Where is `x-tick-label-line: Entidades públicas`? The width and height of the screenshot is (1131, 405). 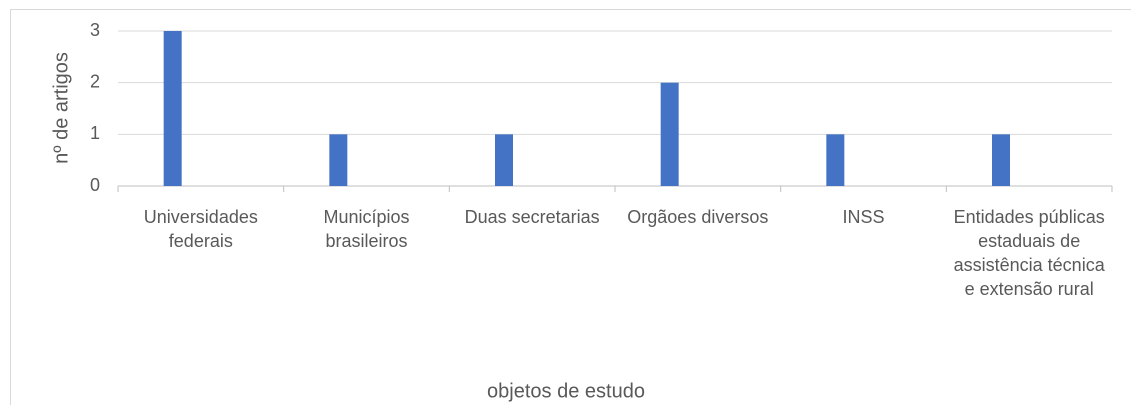 x-tick-label-line: Entidades públicas is located at coordinates (1029, 217).